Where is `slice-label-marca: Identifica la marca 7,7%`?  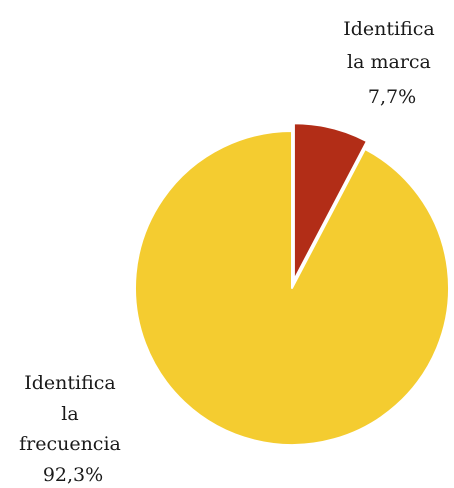 slice-label-marca: Identifica la marca 7,7% is located at coordinates (392, 63).